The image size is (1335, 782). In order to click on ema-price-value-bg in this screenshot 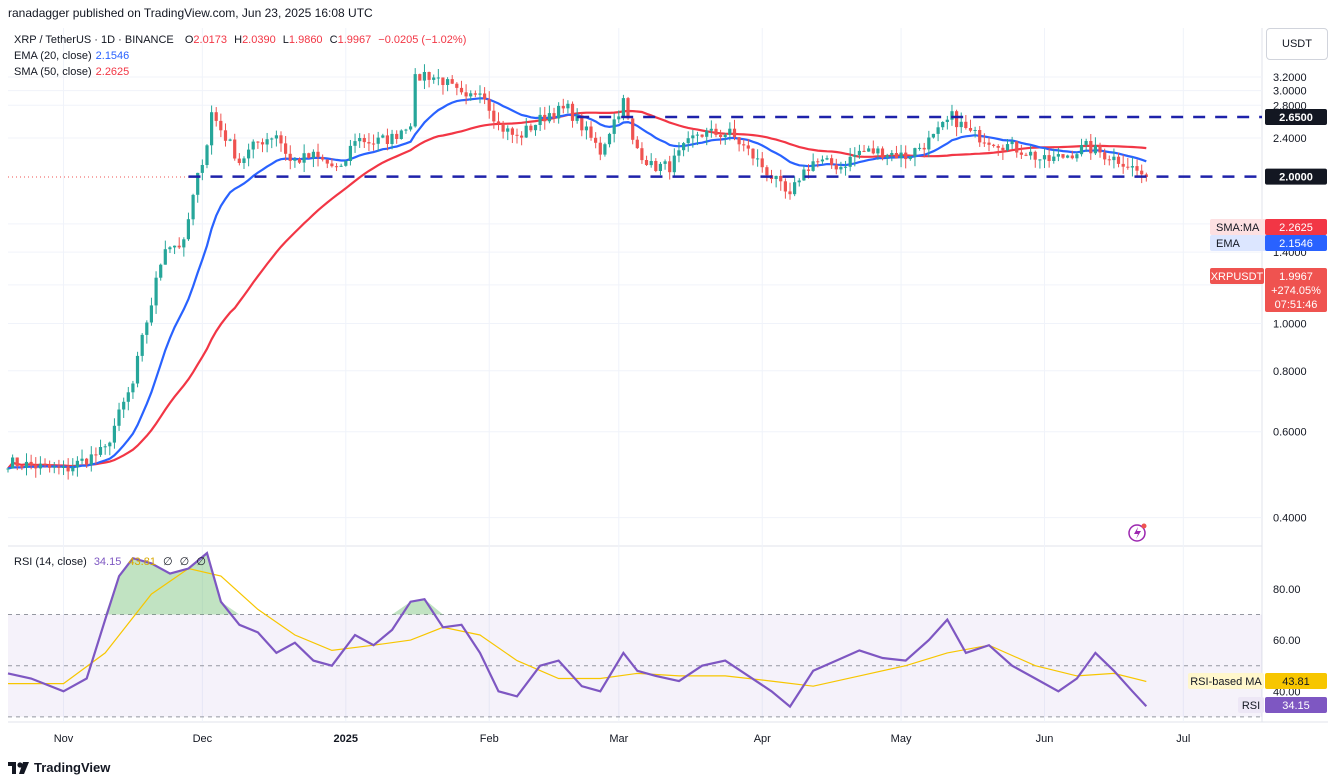, I will do `click(1296, 243)`.